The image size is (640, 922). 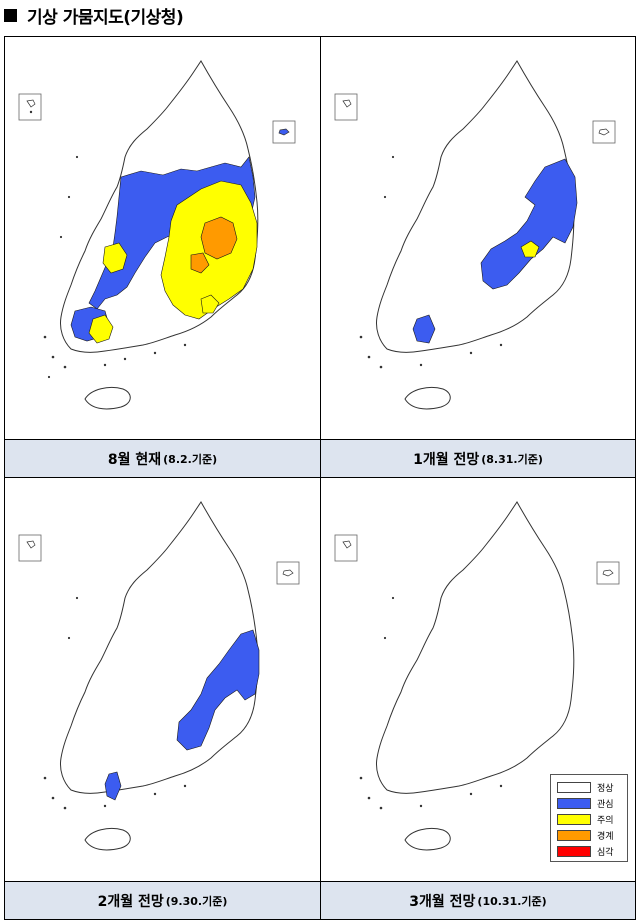 I want to click on panel-caption-two-month: 2개월 전망 (9.30.기준), so click(x=162, y=900).